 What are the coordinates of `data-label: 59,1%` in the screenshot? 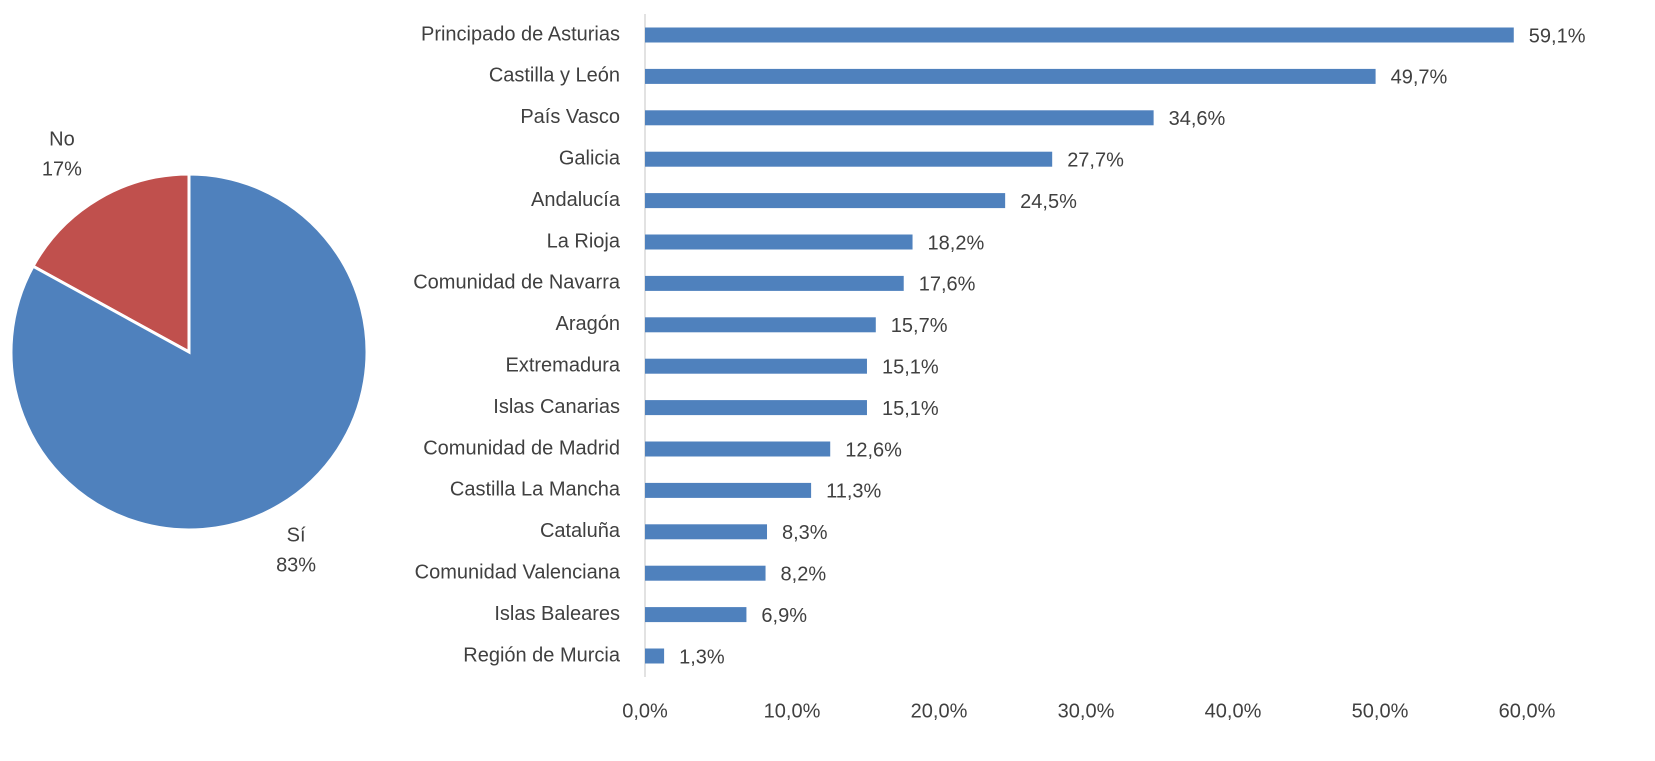 It's located at (1557, 36).